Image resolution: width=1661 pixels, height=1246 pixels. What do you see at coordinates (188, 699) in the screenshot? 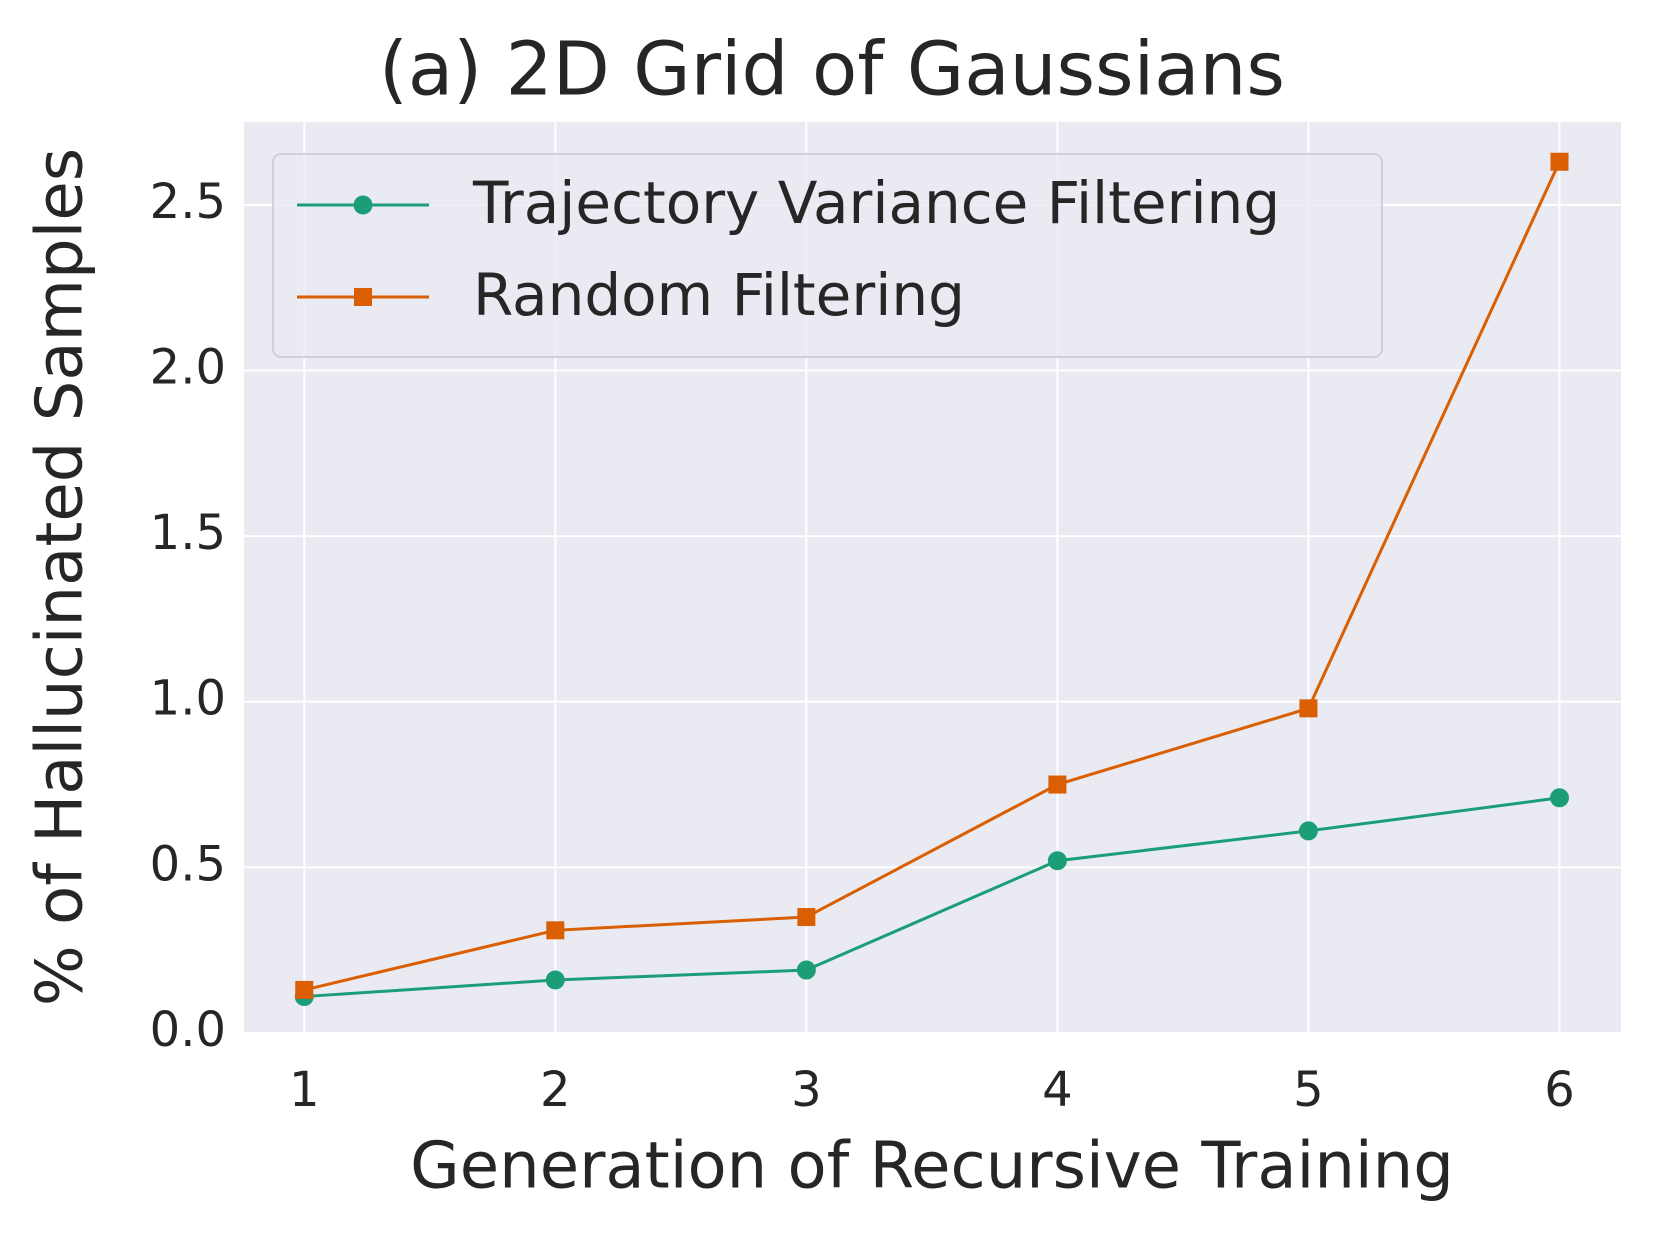
I see `y-tick-label: 1.0` at bounding box center [188, 699].